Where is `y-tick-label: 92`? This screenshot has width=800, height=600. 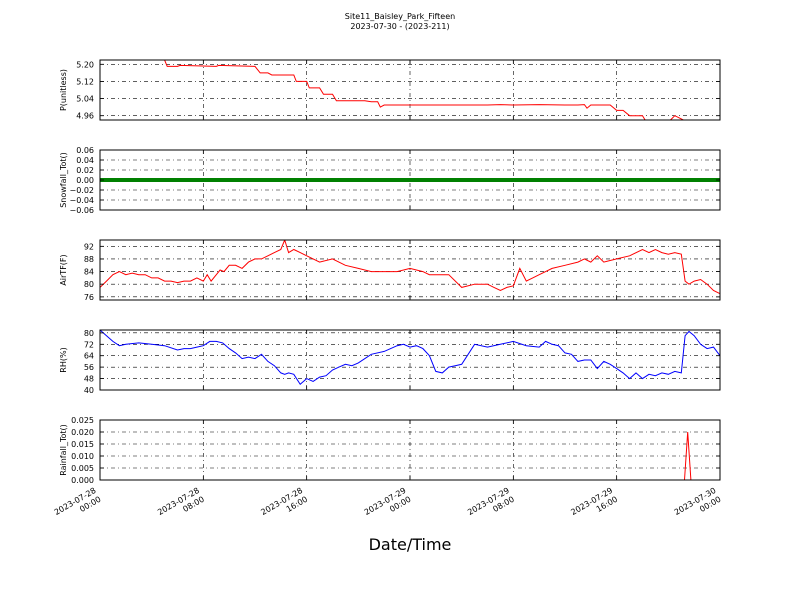
y-tick-label: 92 is located at coordinates (89, 246).